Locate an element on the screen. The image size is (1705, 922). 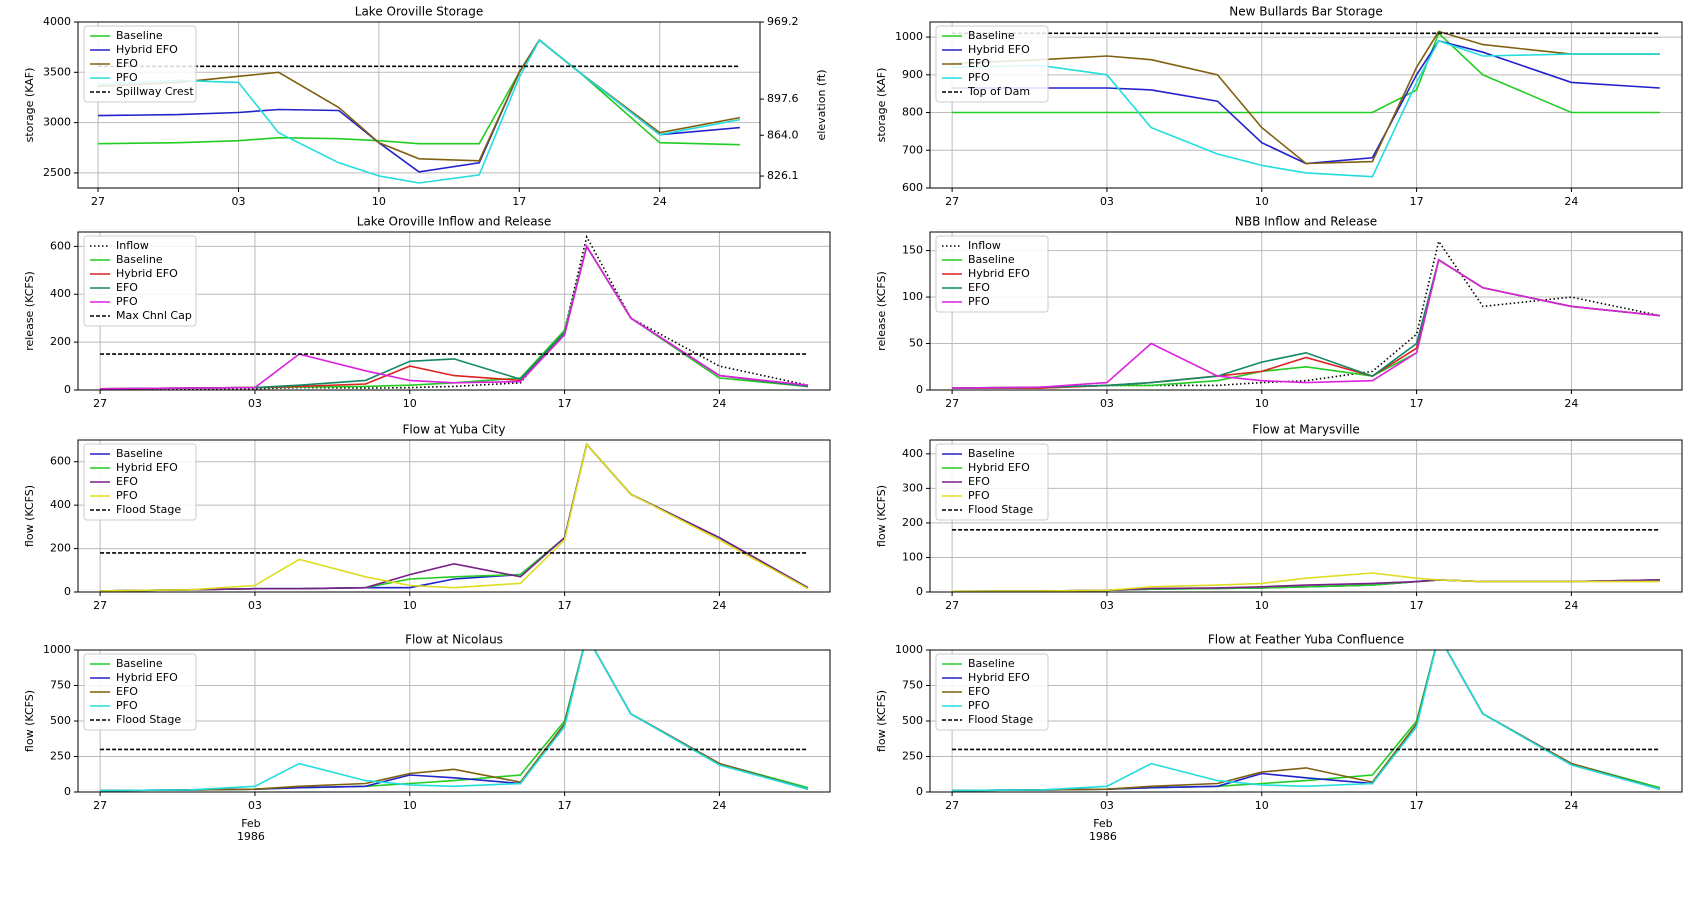
y-tick-label: 750 is located at coordinates (60, 685).